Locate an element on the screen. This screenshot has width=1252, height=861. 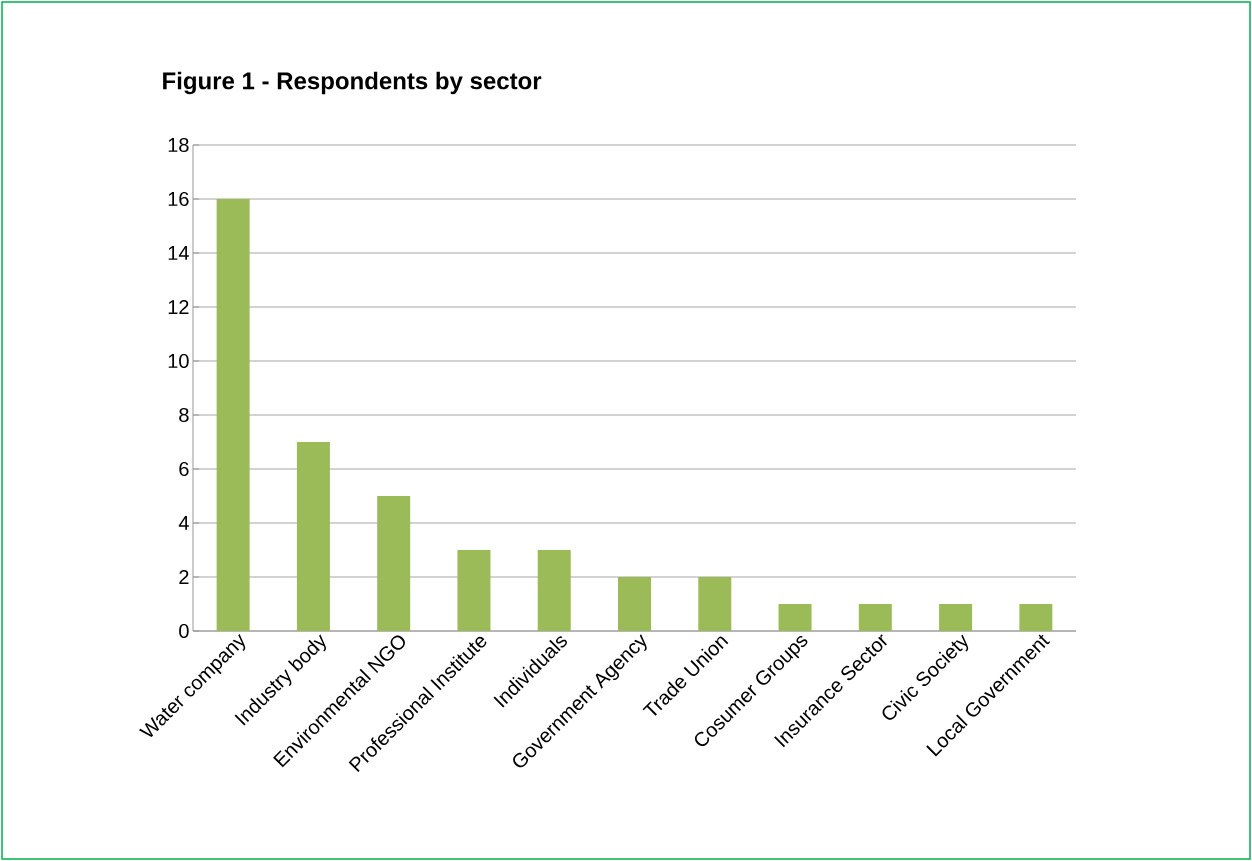
y-tick-label: 14 is located at coordinates (178, 253).